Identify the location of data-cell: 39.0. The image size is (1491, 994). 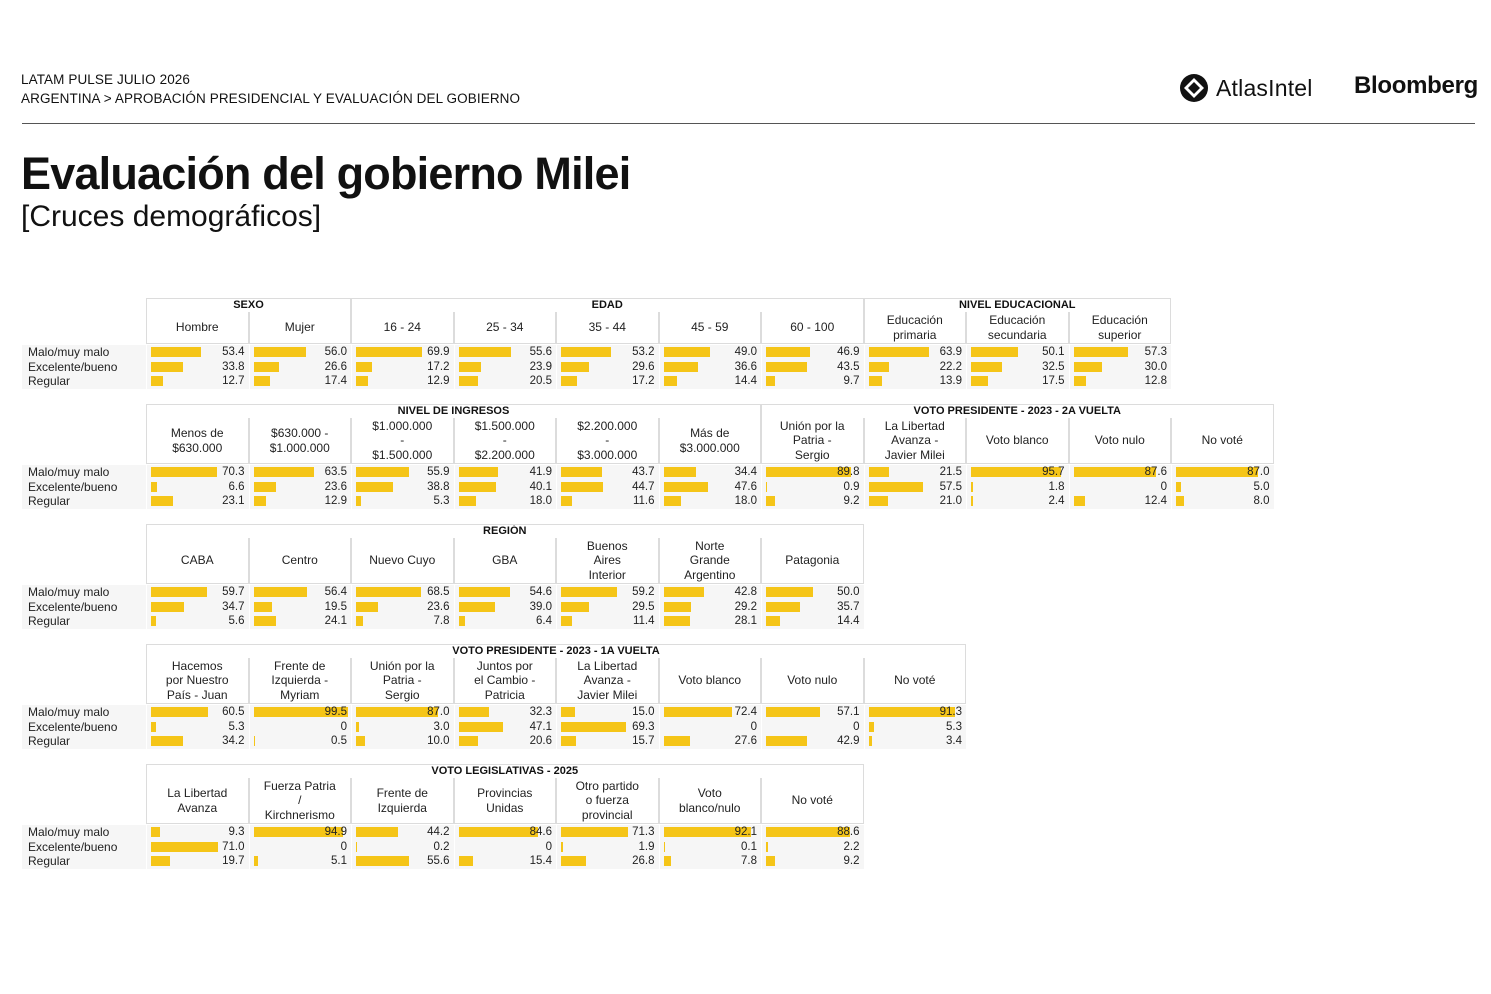
(506, 607).